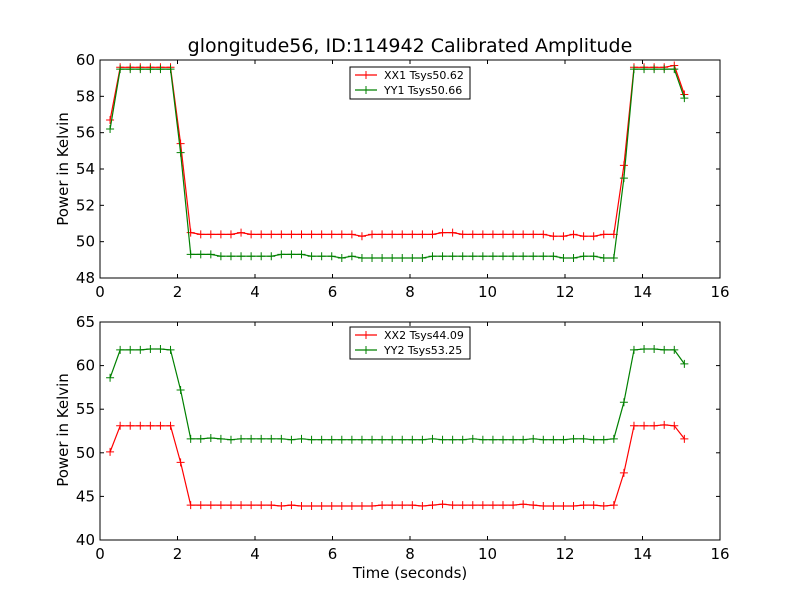 This screenshot has width=800, height=600. What do you see at coordinates (178, 554) in the screenshot?
I see `x-tick-label: 2` at bounding box center [178, 554].